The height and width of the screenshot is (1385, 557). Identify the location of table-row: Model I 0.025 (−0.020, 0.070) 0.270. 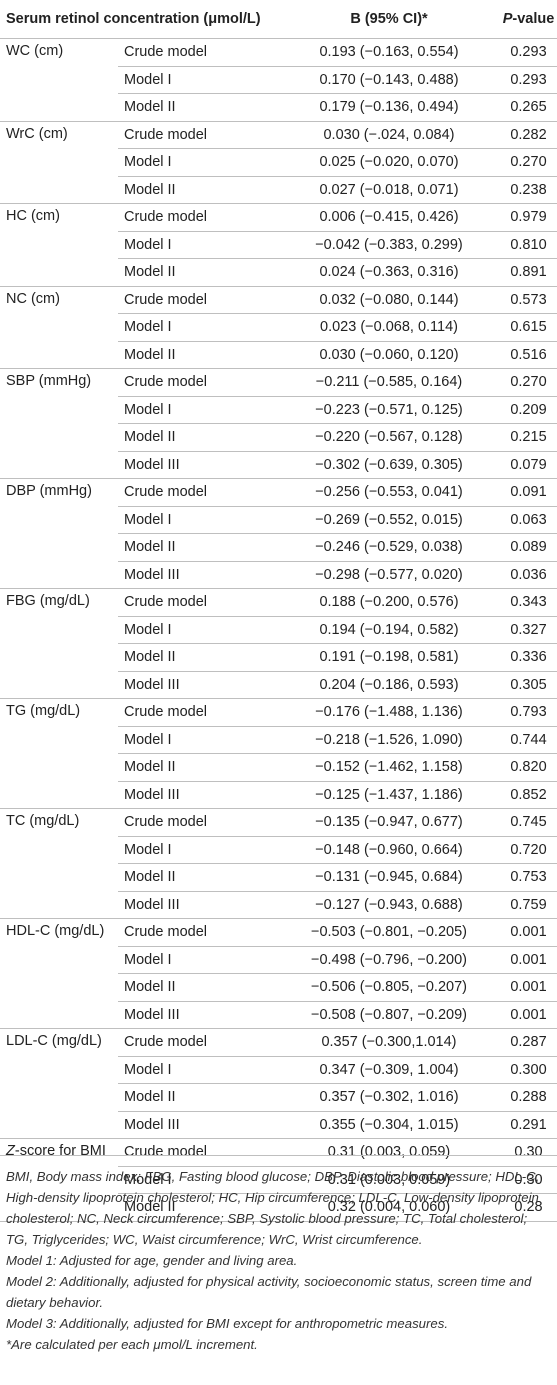
(278, 162).